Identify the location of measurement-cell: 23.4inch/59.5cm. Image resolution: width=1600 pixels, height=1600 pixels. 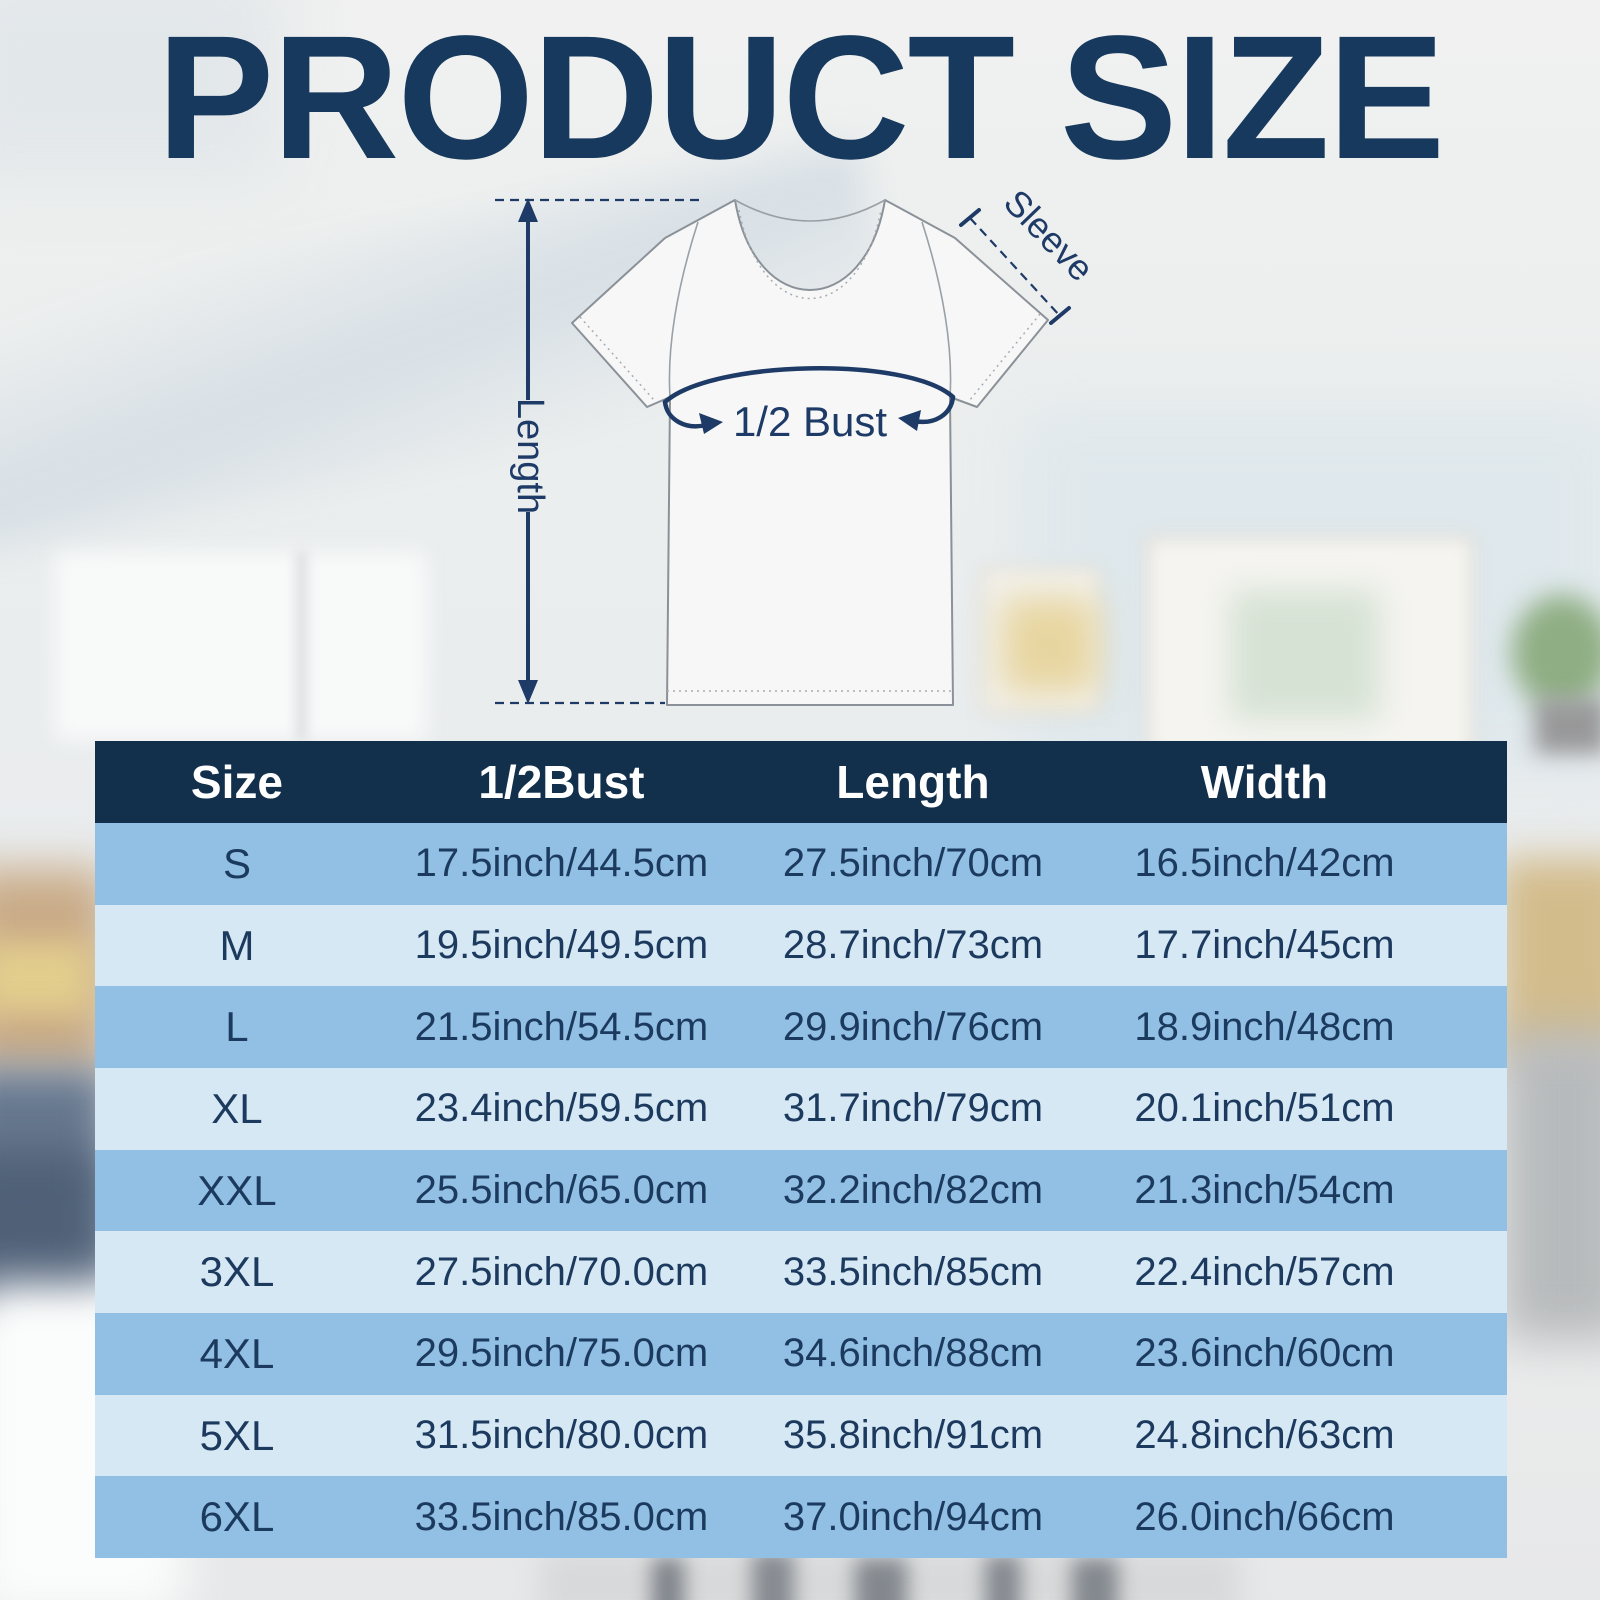
(561, 1108).